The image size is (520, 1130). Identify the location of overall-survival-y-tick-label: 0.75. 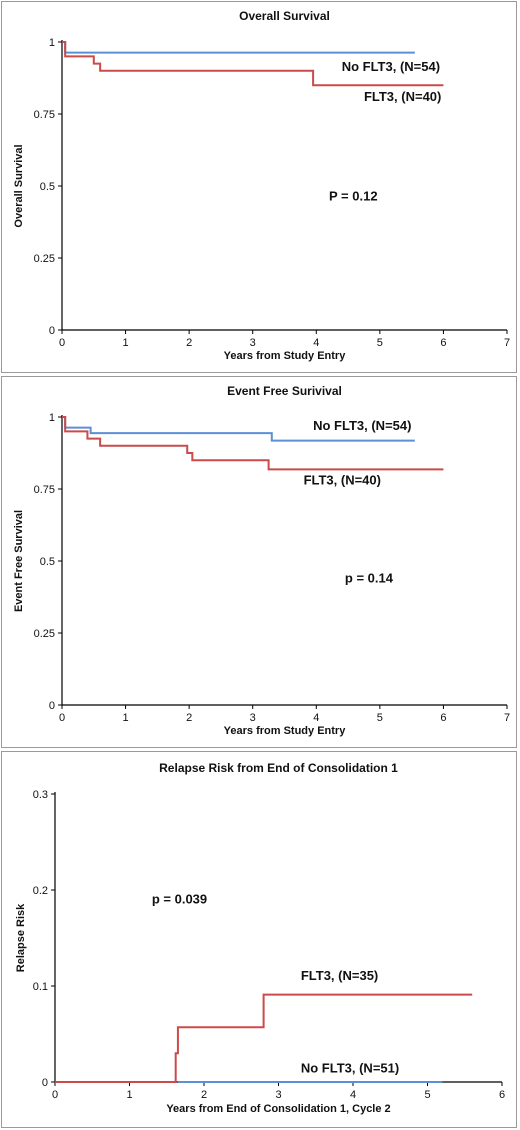
(44, 115).